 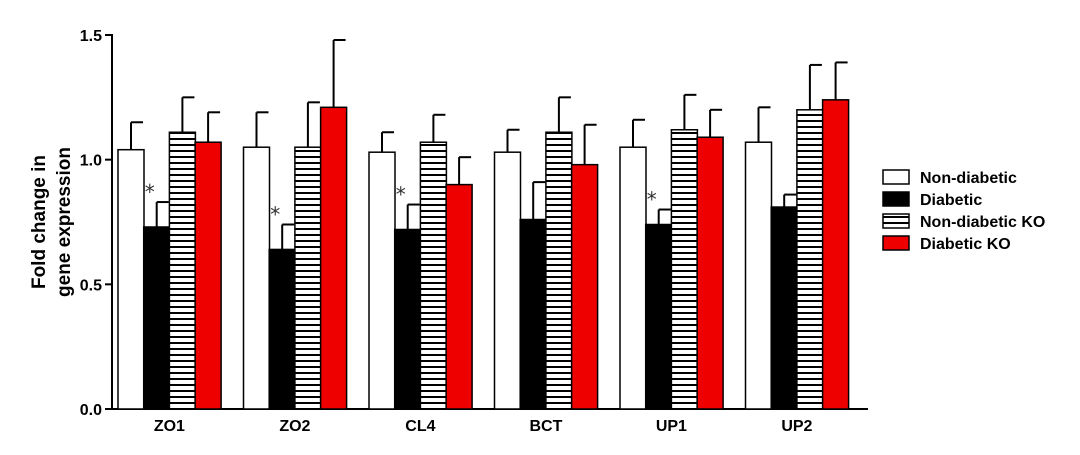 What do you see at coordinates (545, 426) in the screenshot?
I see `x-tick-label: BCT` at bounding box center [545, 426].